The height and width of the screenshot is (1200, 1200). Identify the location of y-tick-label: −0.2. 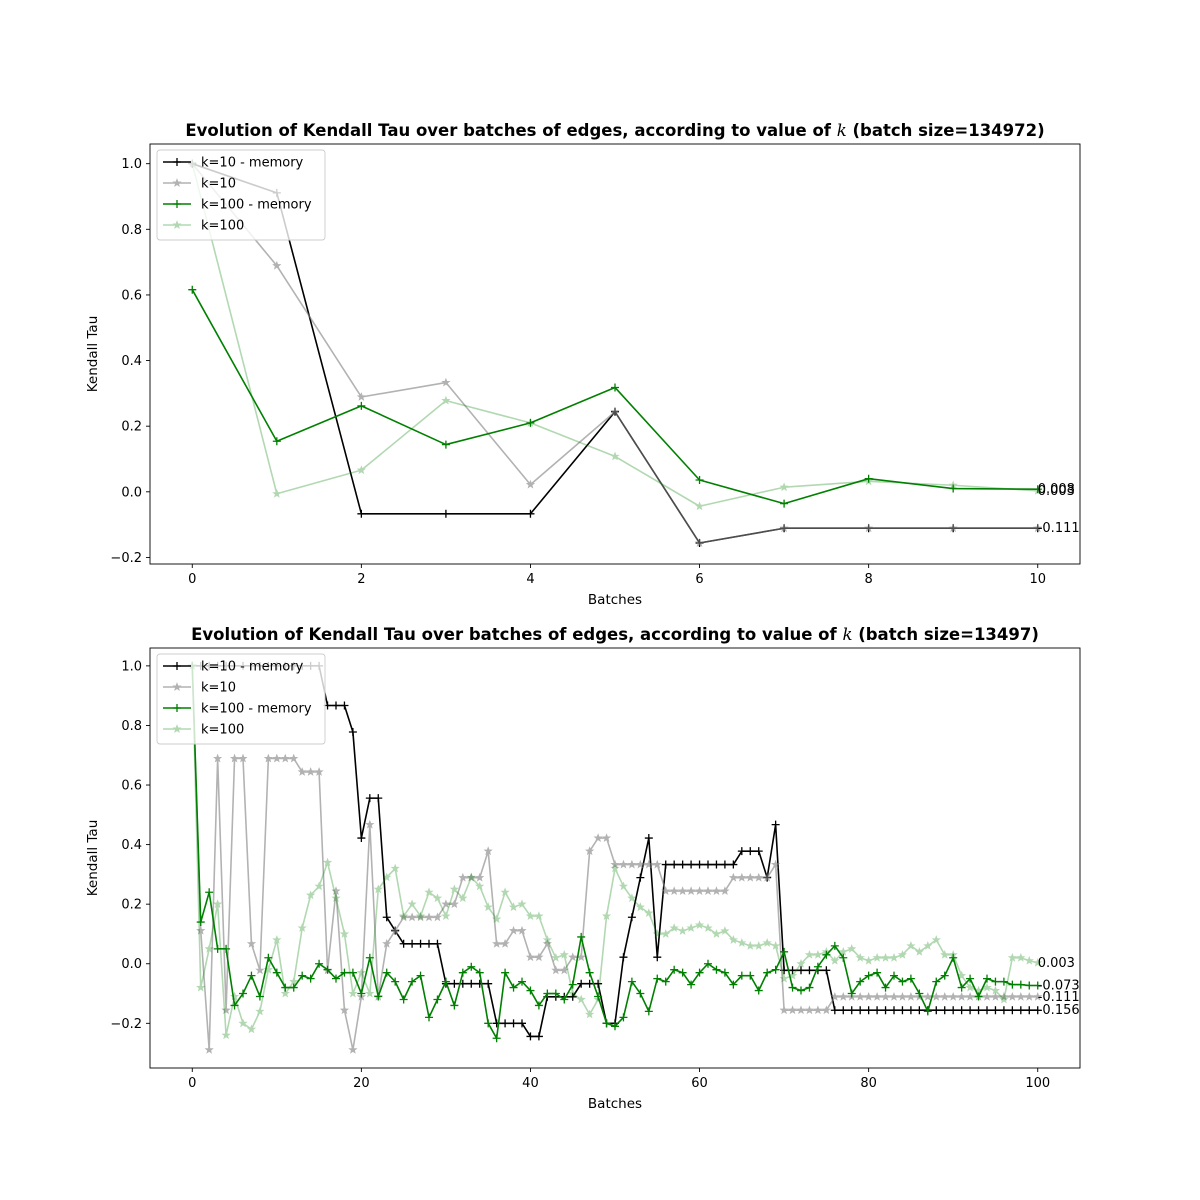
(126, 1024).